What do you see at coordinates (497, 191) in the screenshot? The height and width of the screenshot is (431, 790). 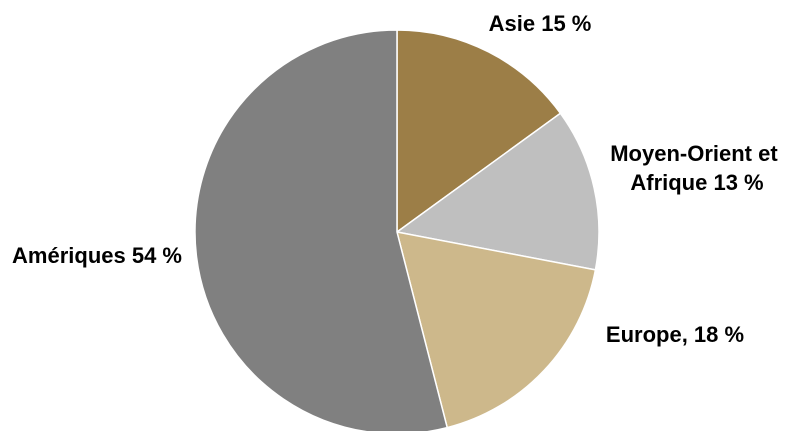 I see `pie-slice-moyen-orient-afrique` at bounding box center [497, 191].